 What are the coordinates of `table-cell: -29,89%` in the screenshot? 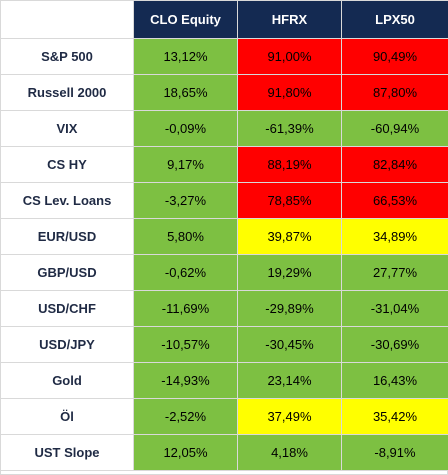 It's located at (290, 309).